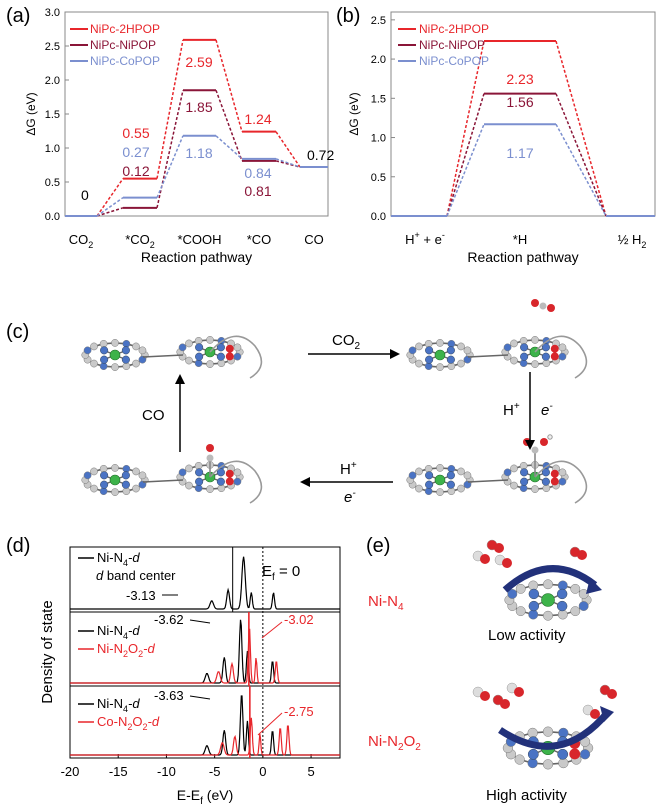 This screenshot has width=661, height=811. I want to click on linker-bond, so click(488, 481).